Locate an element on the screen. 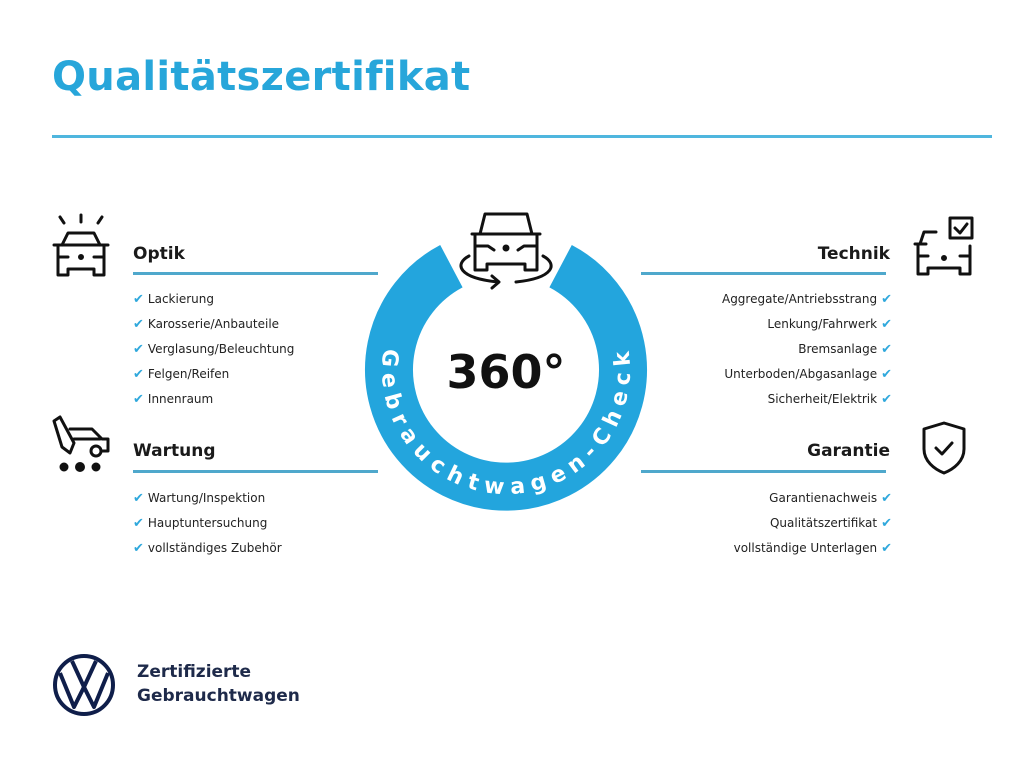 The width and height of the screenshot is (1024, 768). item-label: Verglasung/Beleuchtung is located at coordinates (221, 349).